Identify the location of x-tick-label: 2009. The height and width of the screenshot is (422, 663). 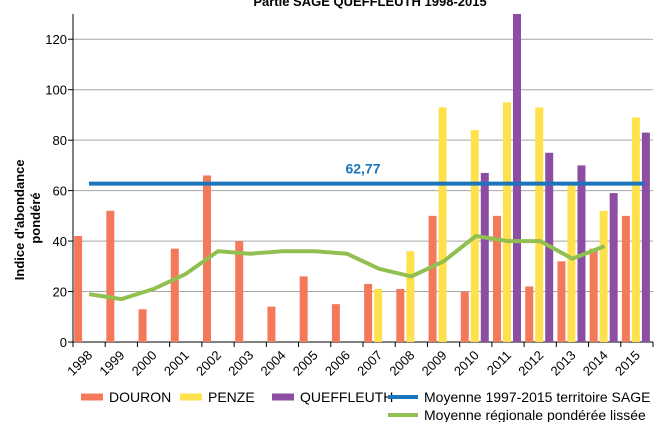
(434, 363).